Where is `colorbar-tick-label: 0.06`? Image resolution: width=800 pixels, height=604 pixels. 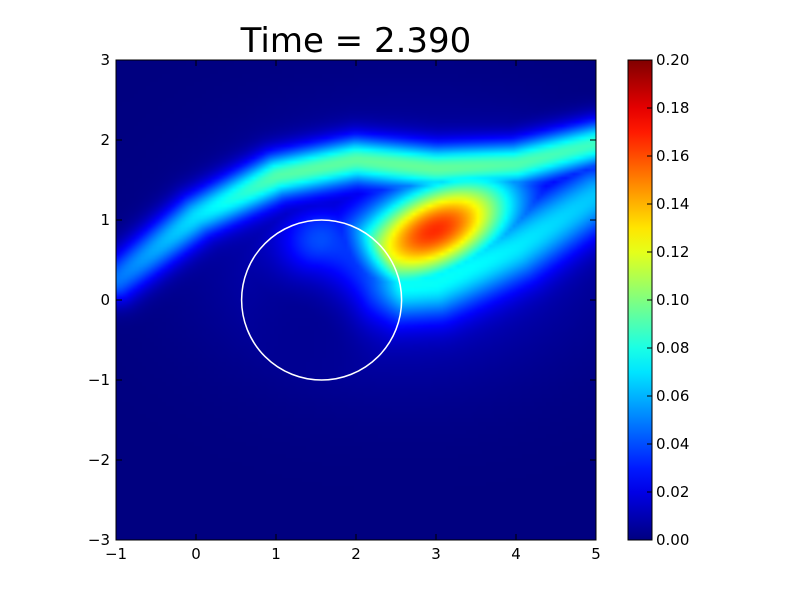
colorbar-tick-label: 0.06 is located at coordinates (672, 396).